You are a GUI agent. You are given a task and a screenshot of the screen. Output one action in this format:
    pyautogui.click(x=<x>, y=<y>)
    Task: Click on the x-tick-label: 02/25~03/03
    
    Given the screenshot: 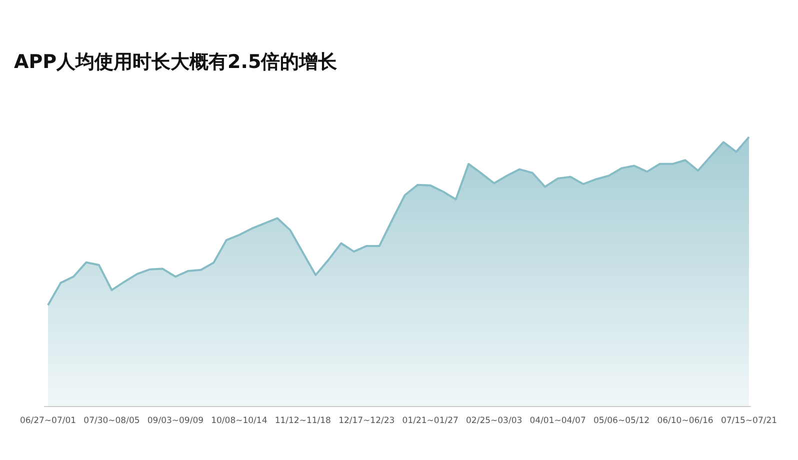 What is the action you would take?
    pyautogui.click(x=494, y=421)
    